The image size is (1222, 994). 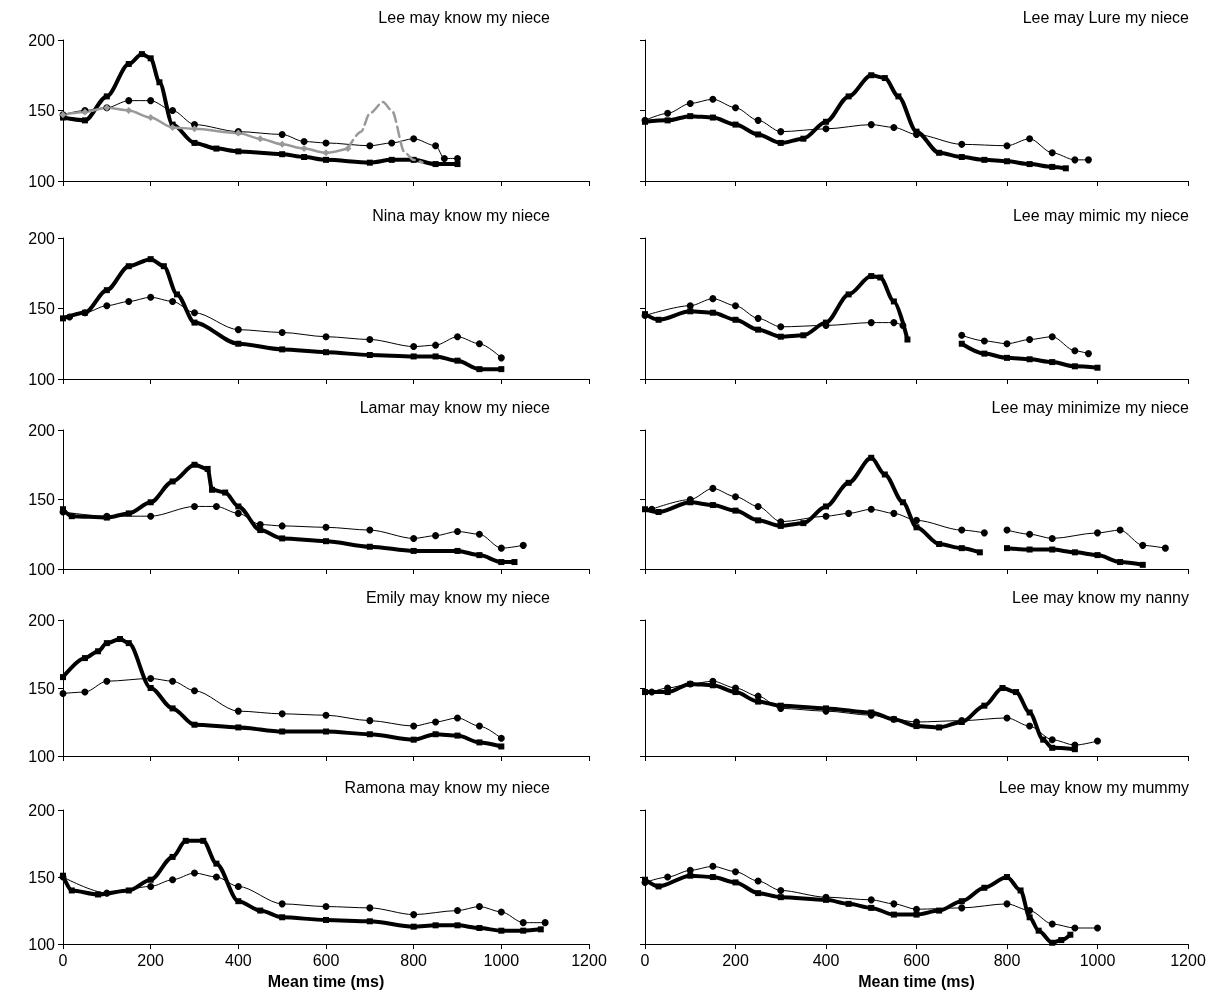 I want to click on chart-title: Lee may know my nanny, so click(x=1101, y=597).